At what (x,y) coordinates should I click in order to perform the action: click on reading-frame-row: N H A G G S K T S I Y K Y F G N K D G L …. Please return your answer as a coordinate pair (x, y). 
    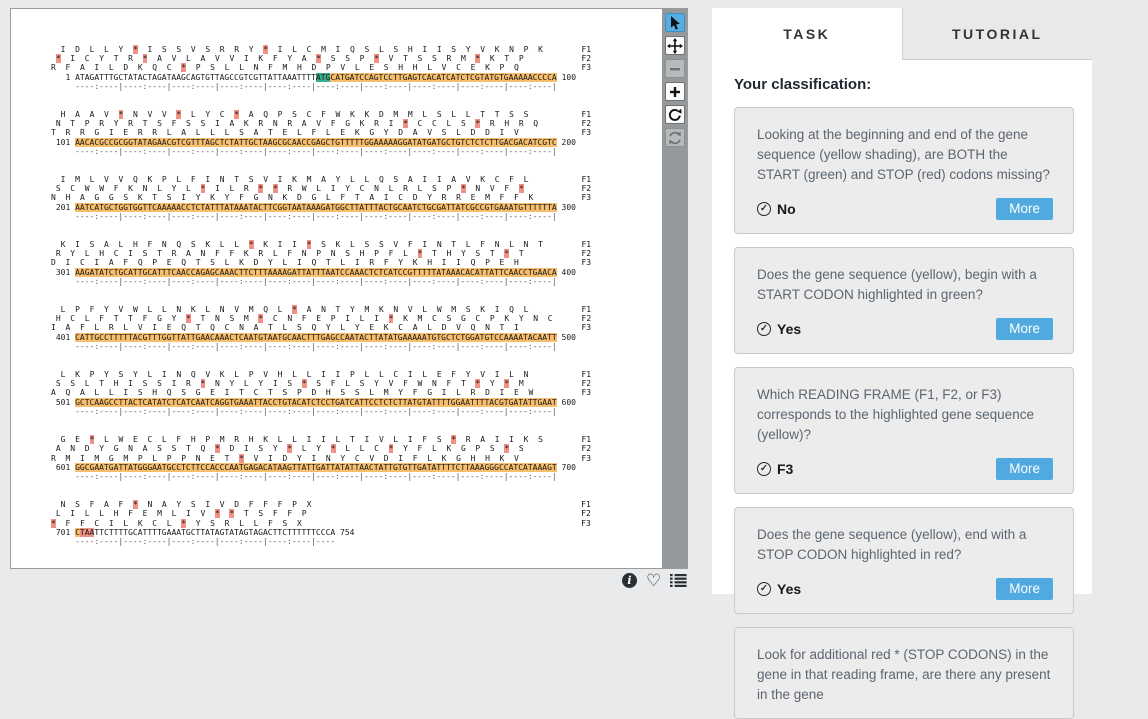
    Looking at the image, I should click on (321, 198).